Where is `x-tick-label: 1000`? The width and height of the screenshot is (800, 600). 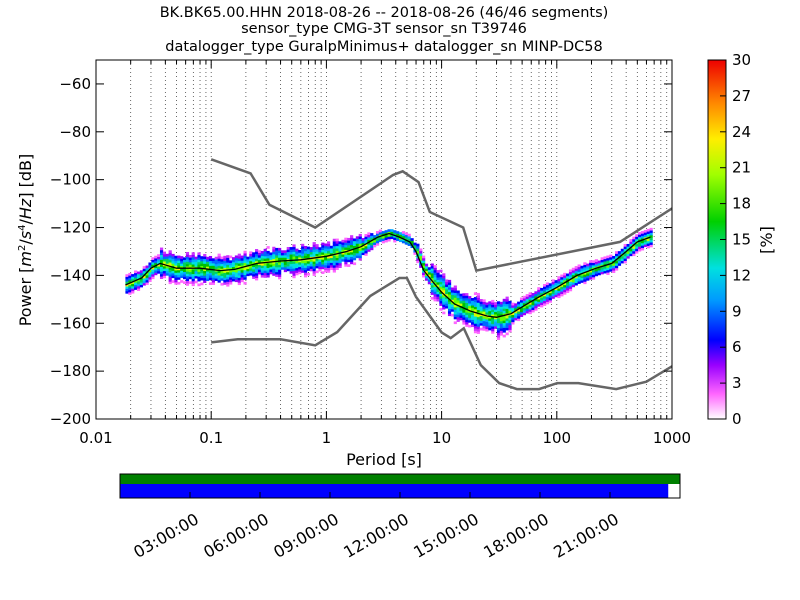 x-tick-label: 1000 is located at coordinates (672, 438).